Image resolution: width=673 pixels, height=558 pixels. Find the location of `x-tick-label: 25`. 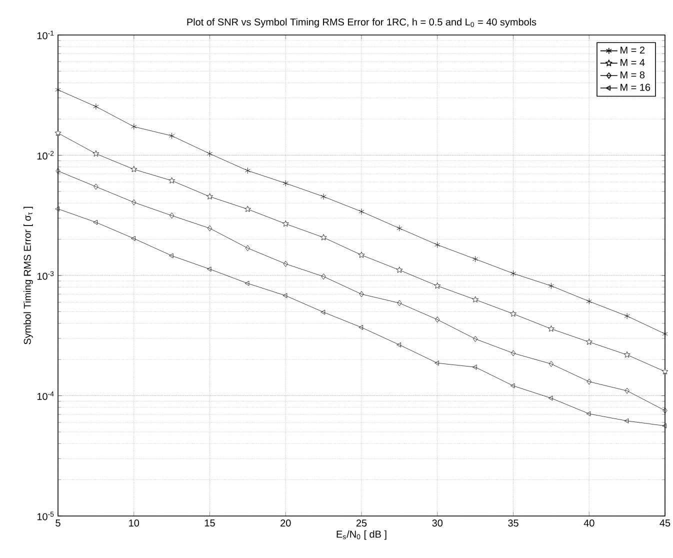

x-tick-label: 25 is located at coordinates (361, 523).